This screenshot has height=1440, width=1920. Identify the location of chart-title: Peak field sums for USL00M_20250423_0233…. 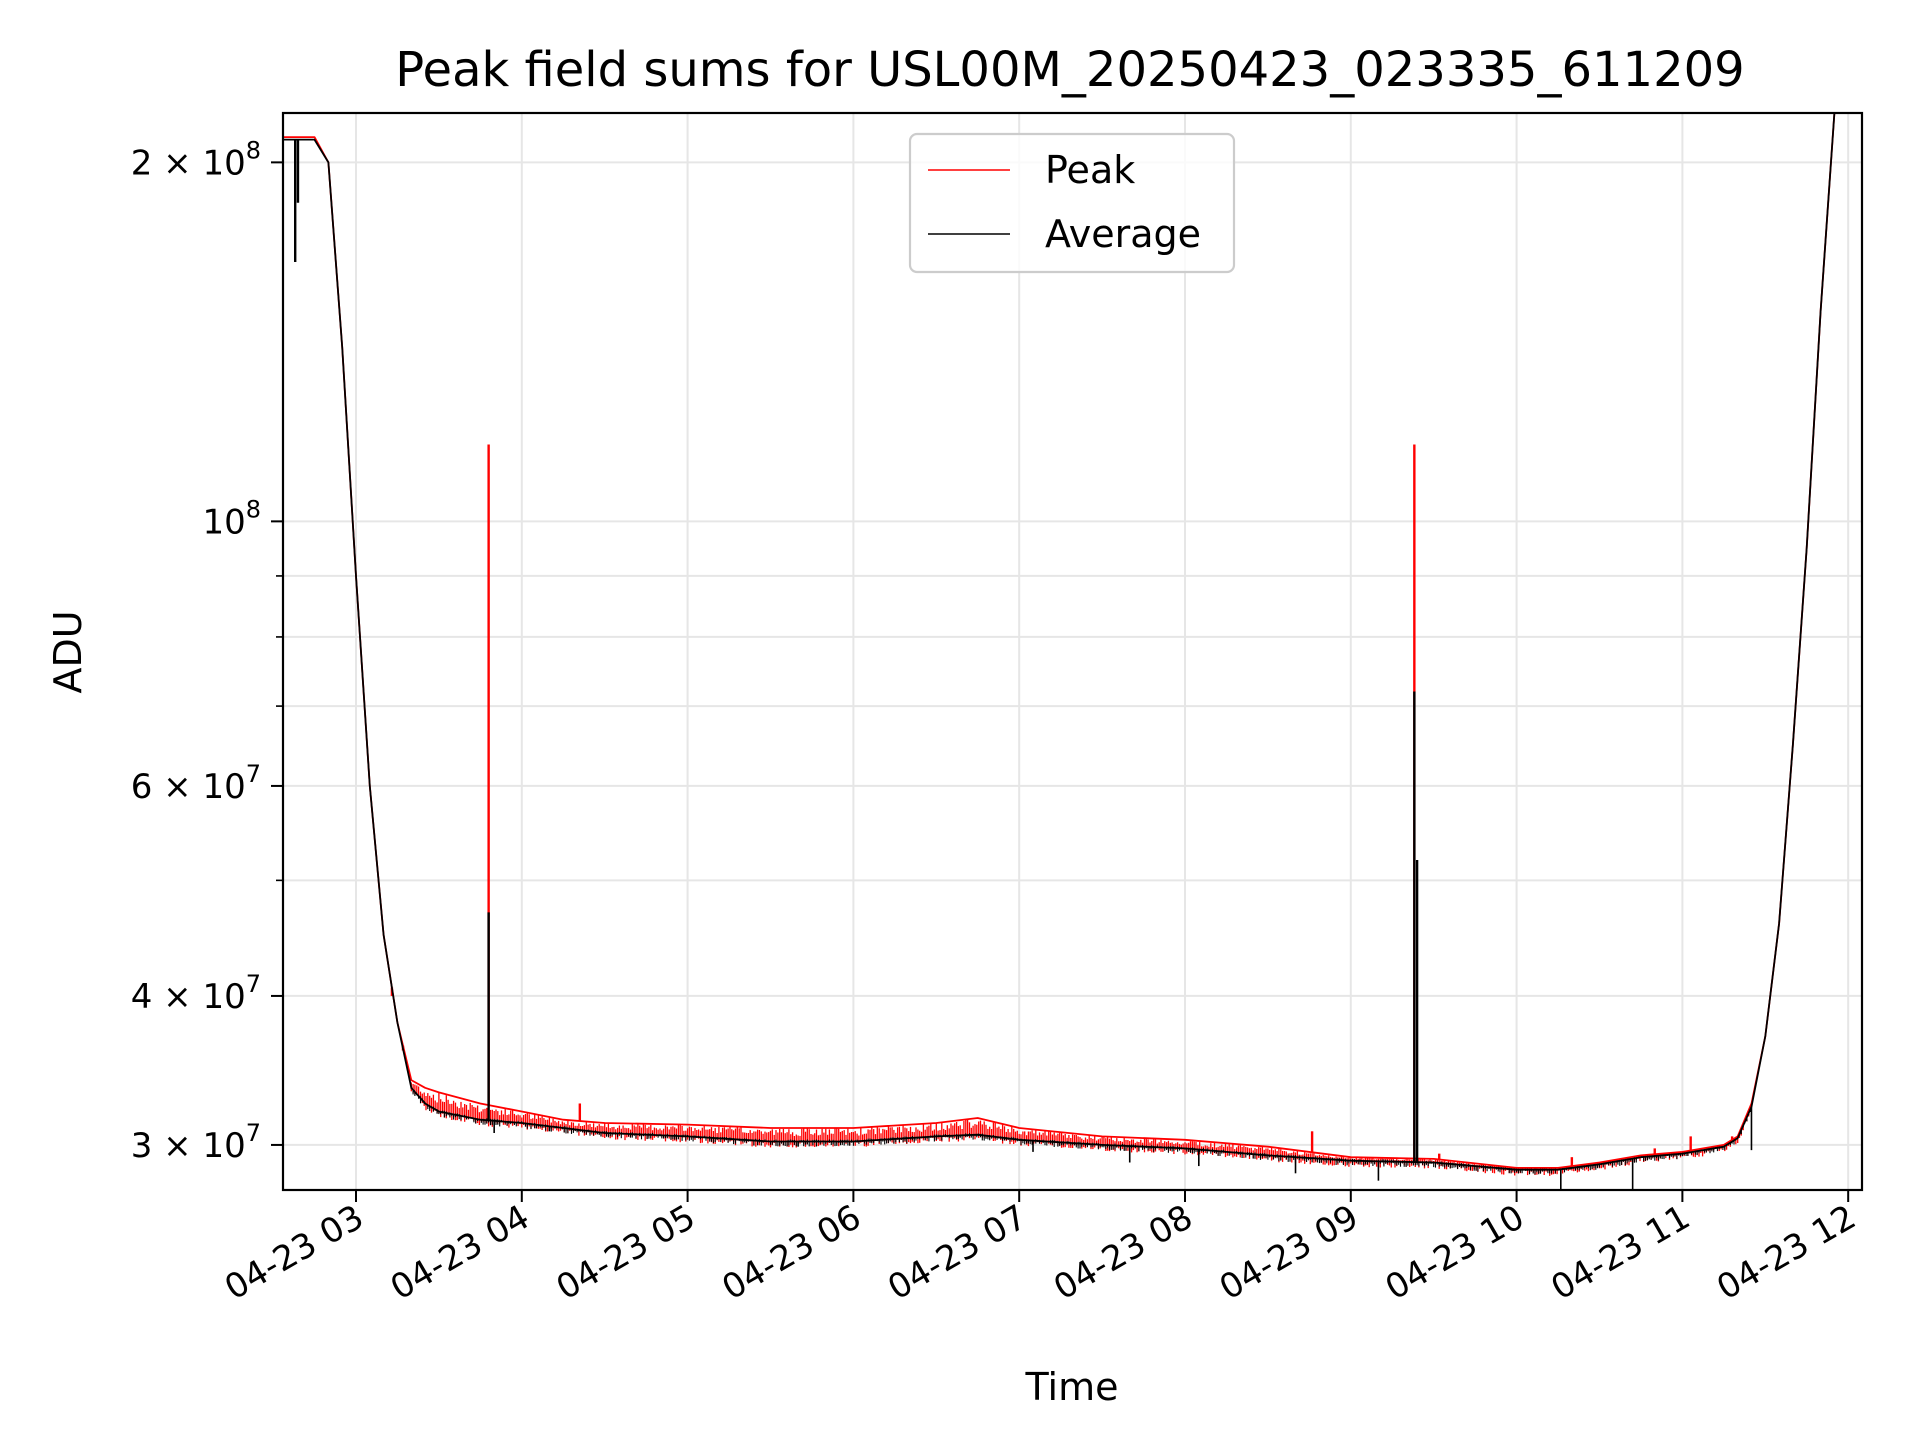
(1069, 70).